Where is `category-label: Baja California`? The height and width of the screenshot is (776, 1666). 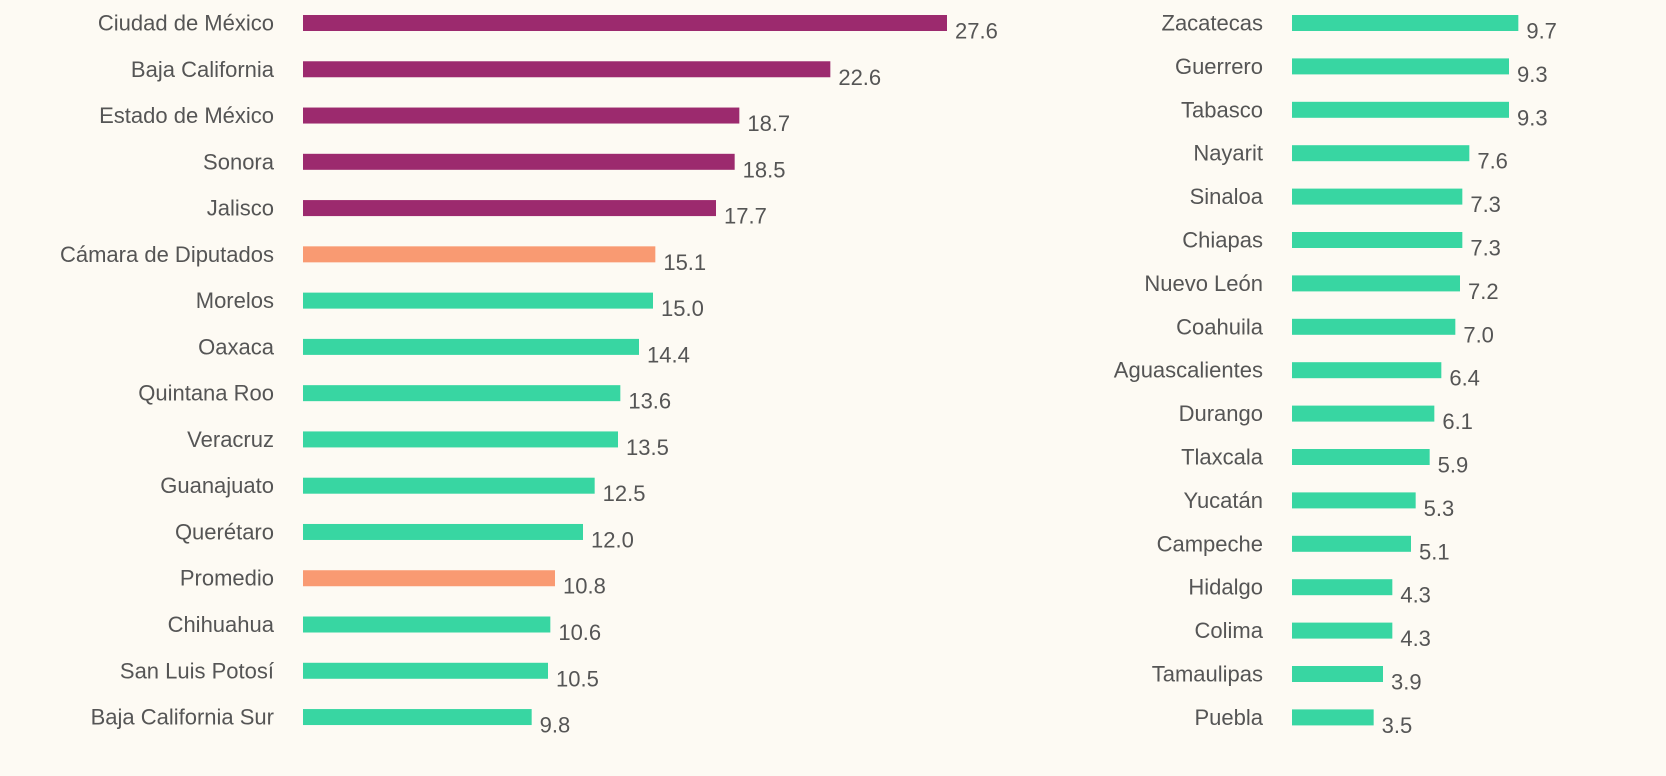
category-label: Baja California is located at coordinates (203, 69).